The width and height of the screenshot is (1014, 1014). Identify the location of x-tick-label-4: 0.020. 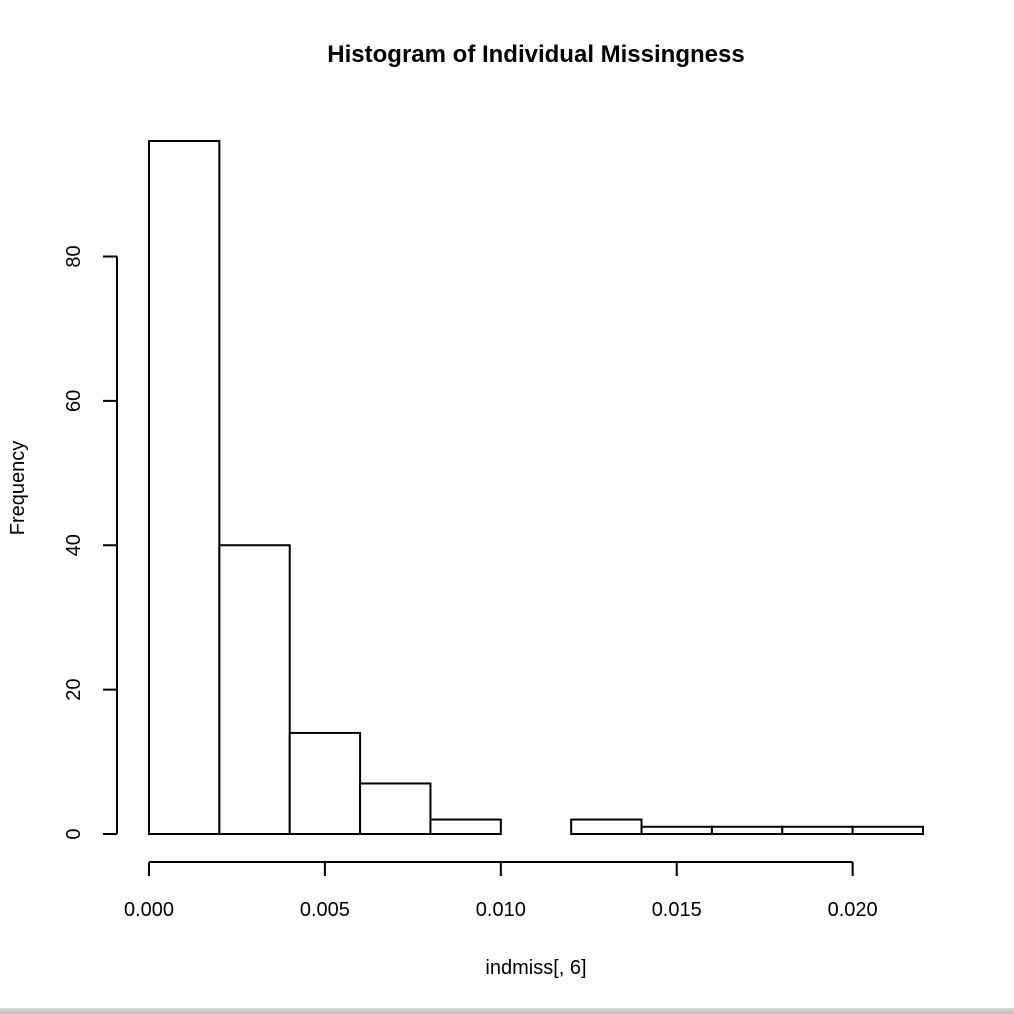
(853, 910).